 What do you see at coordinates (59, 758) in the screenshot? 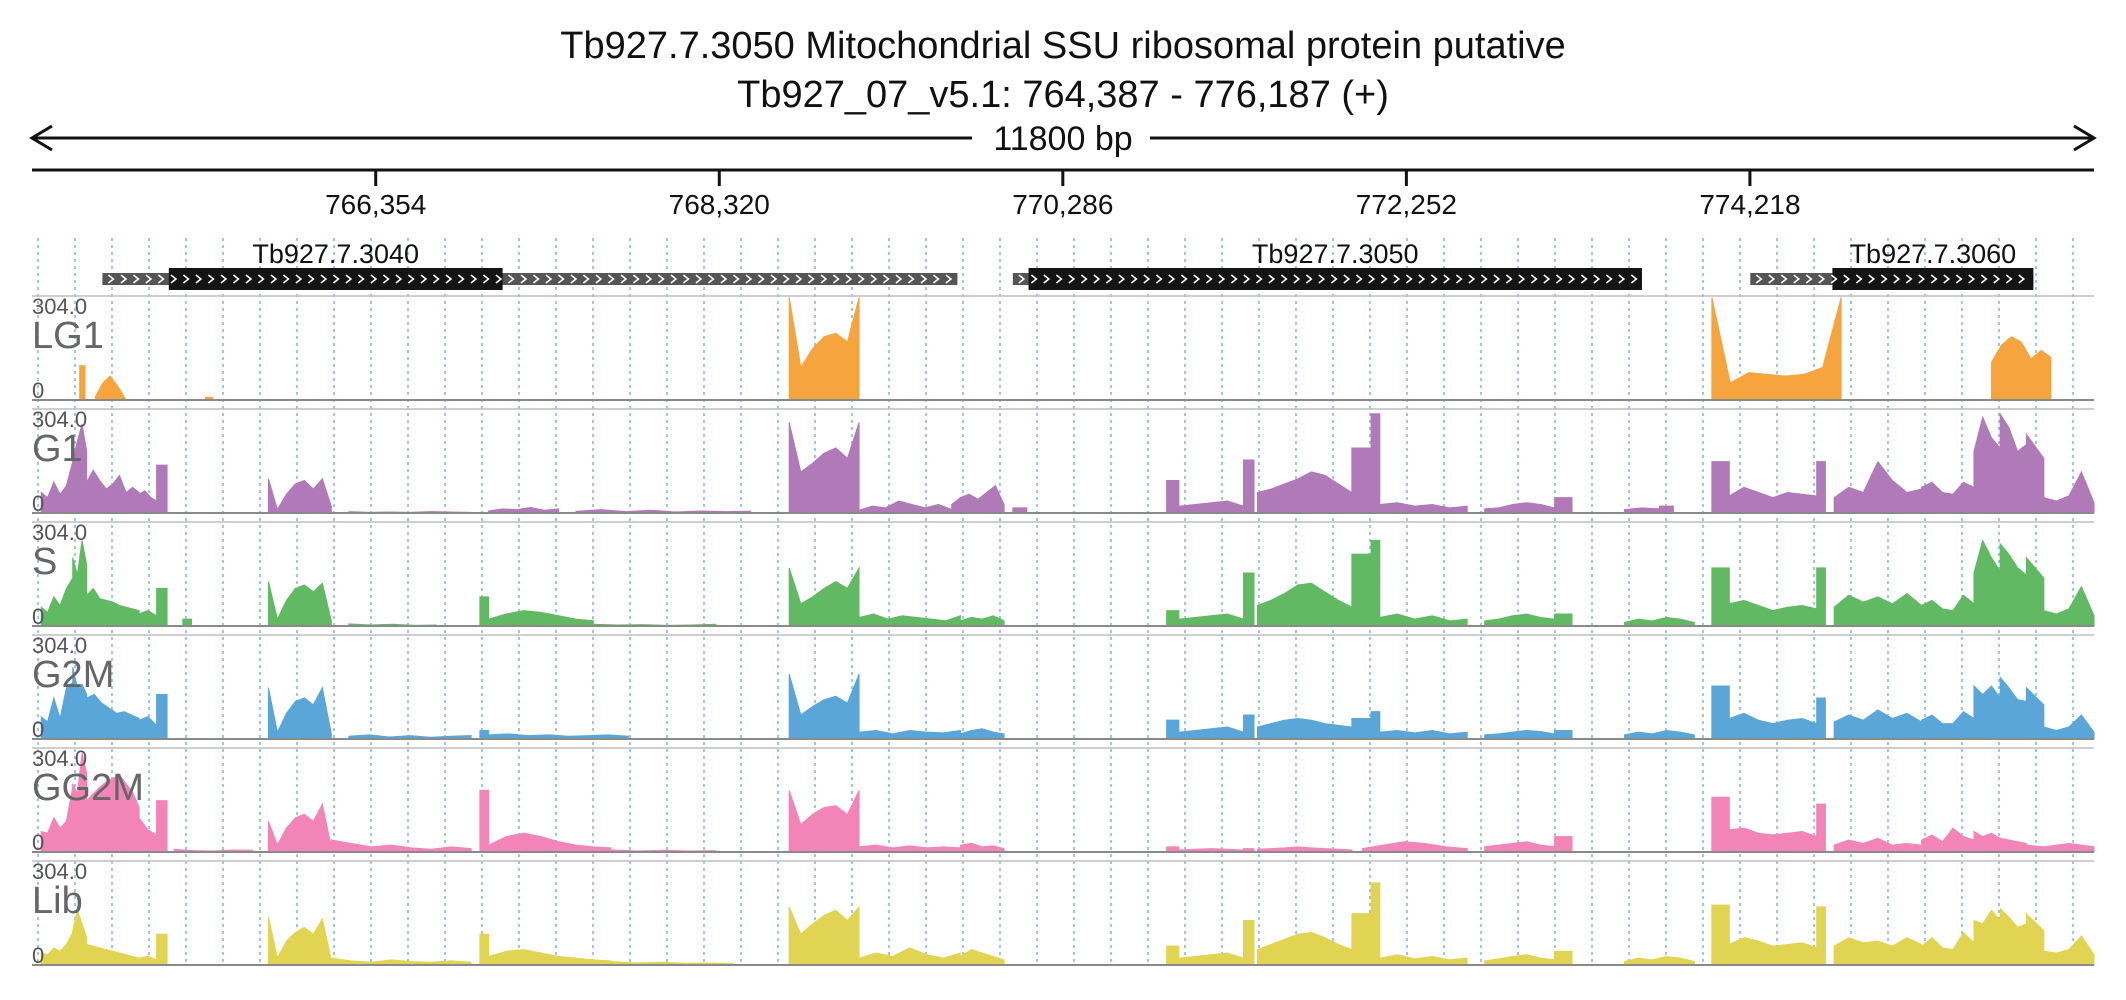
I see `track-ymax-label: 304.0` at bounding box center [59, 758].